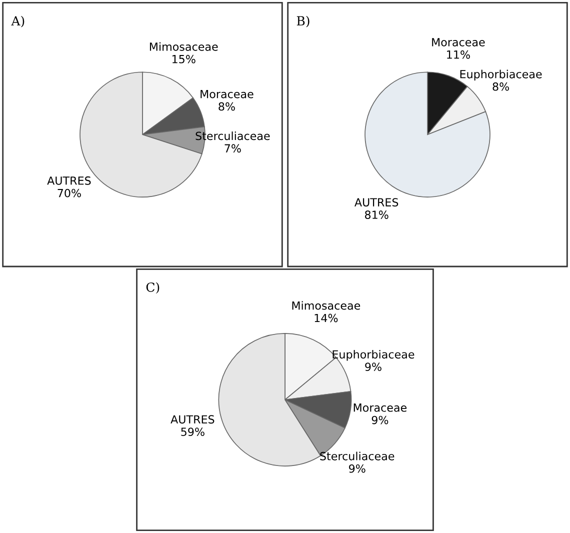 This screenshot has width=570, height=533. I want to click on chart-title: C), so click(153, 288).